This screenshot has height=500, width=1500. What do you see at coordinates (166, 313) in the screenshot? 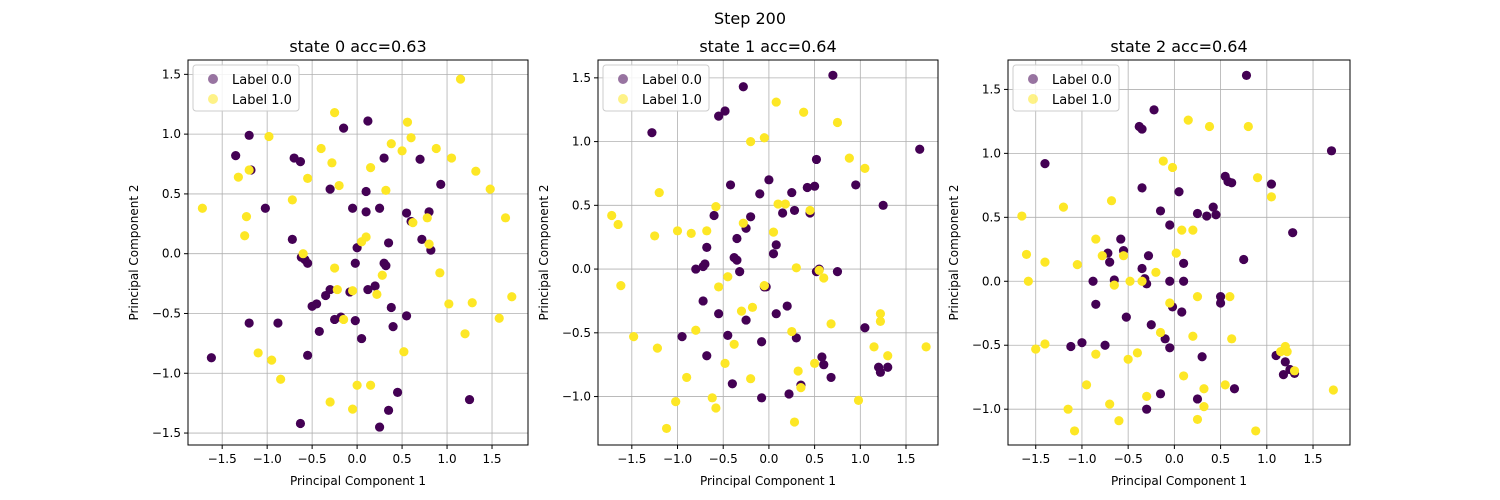
I see `y-tick-label: −0.5` at bounding box center [166, 313].